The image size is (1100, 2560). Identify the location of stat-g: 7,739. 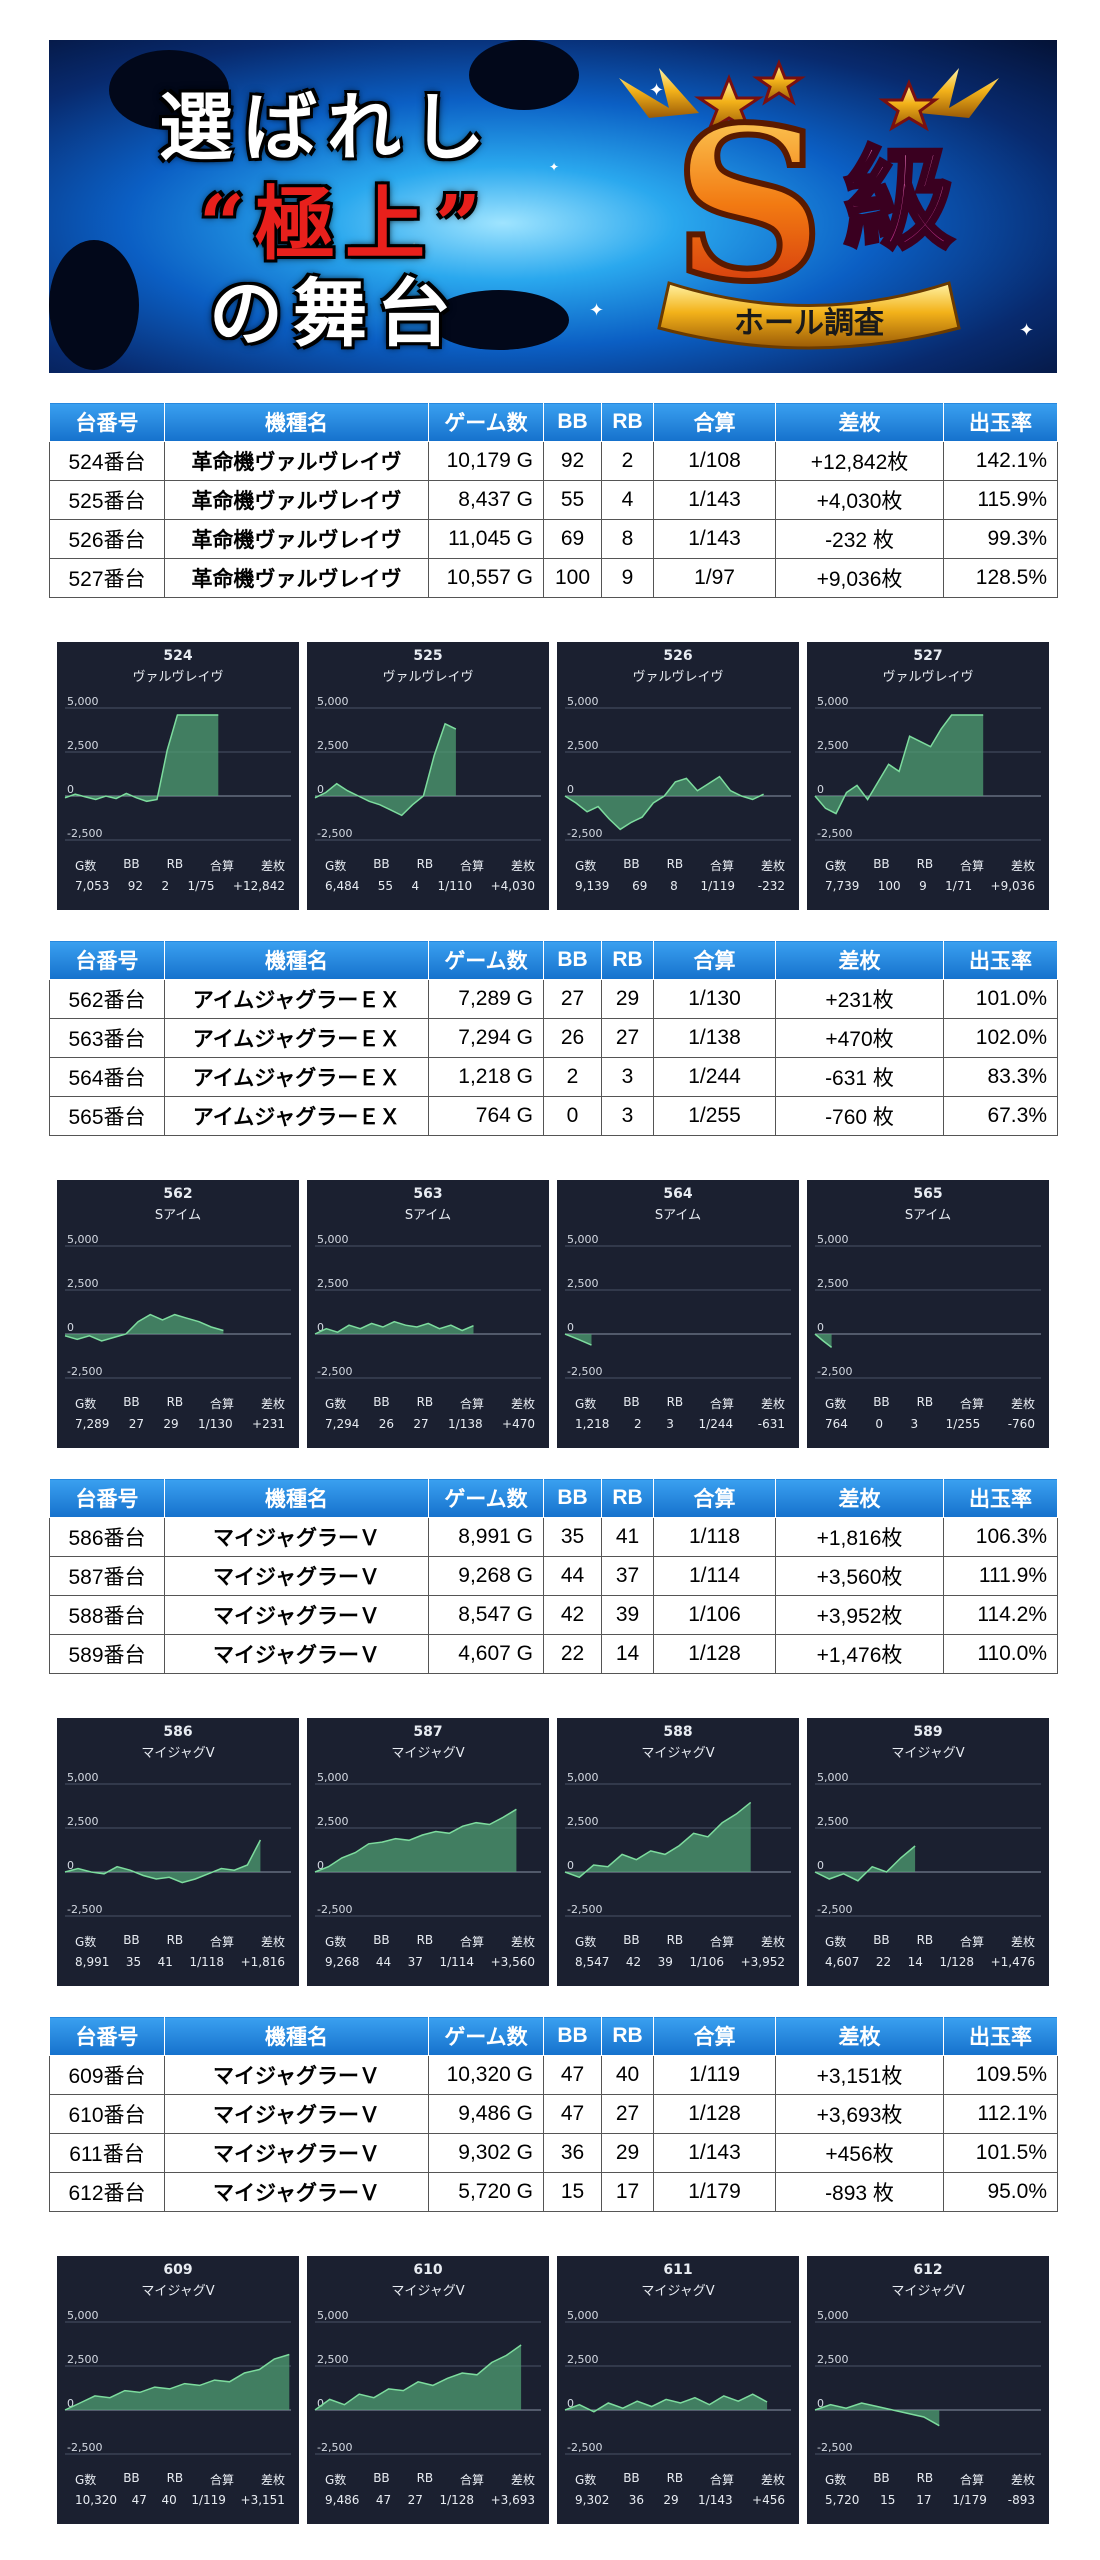
(842, 886).